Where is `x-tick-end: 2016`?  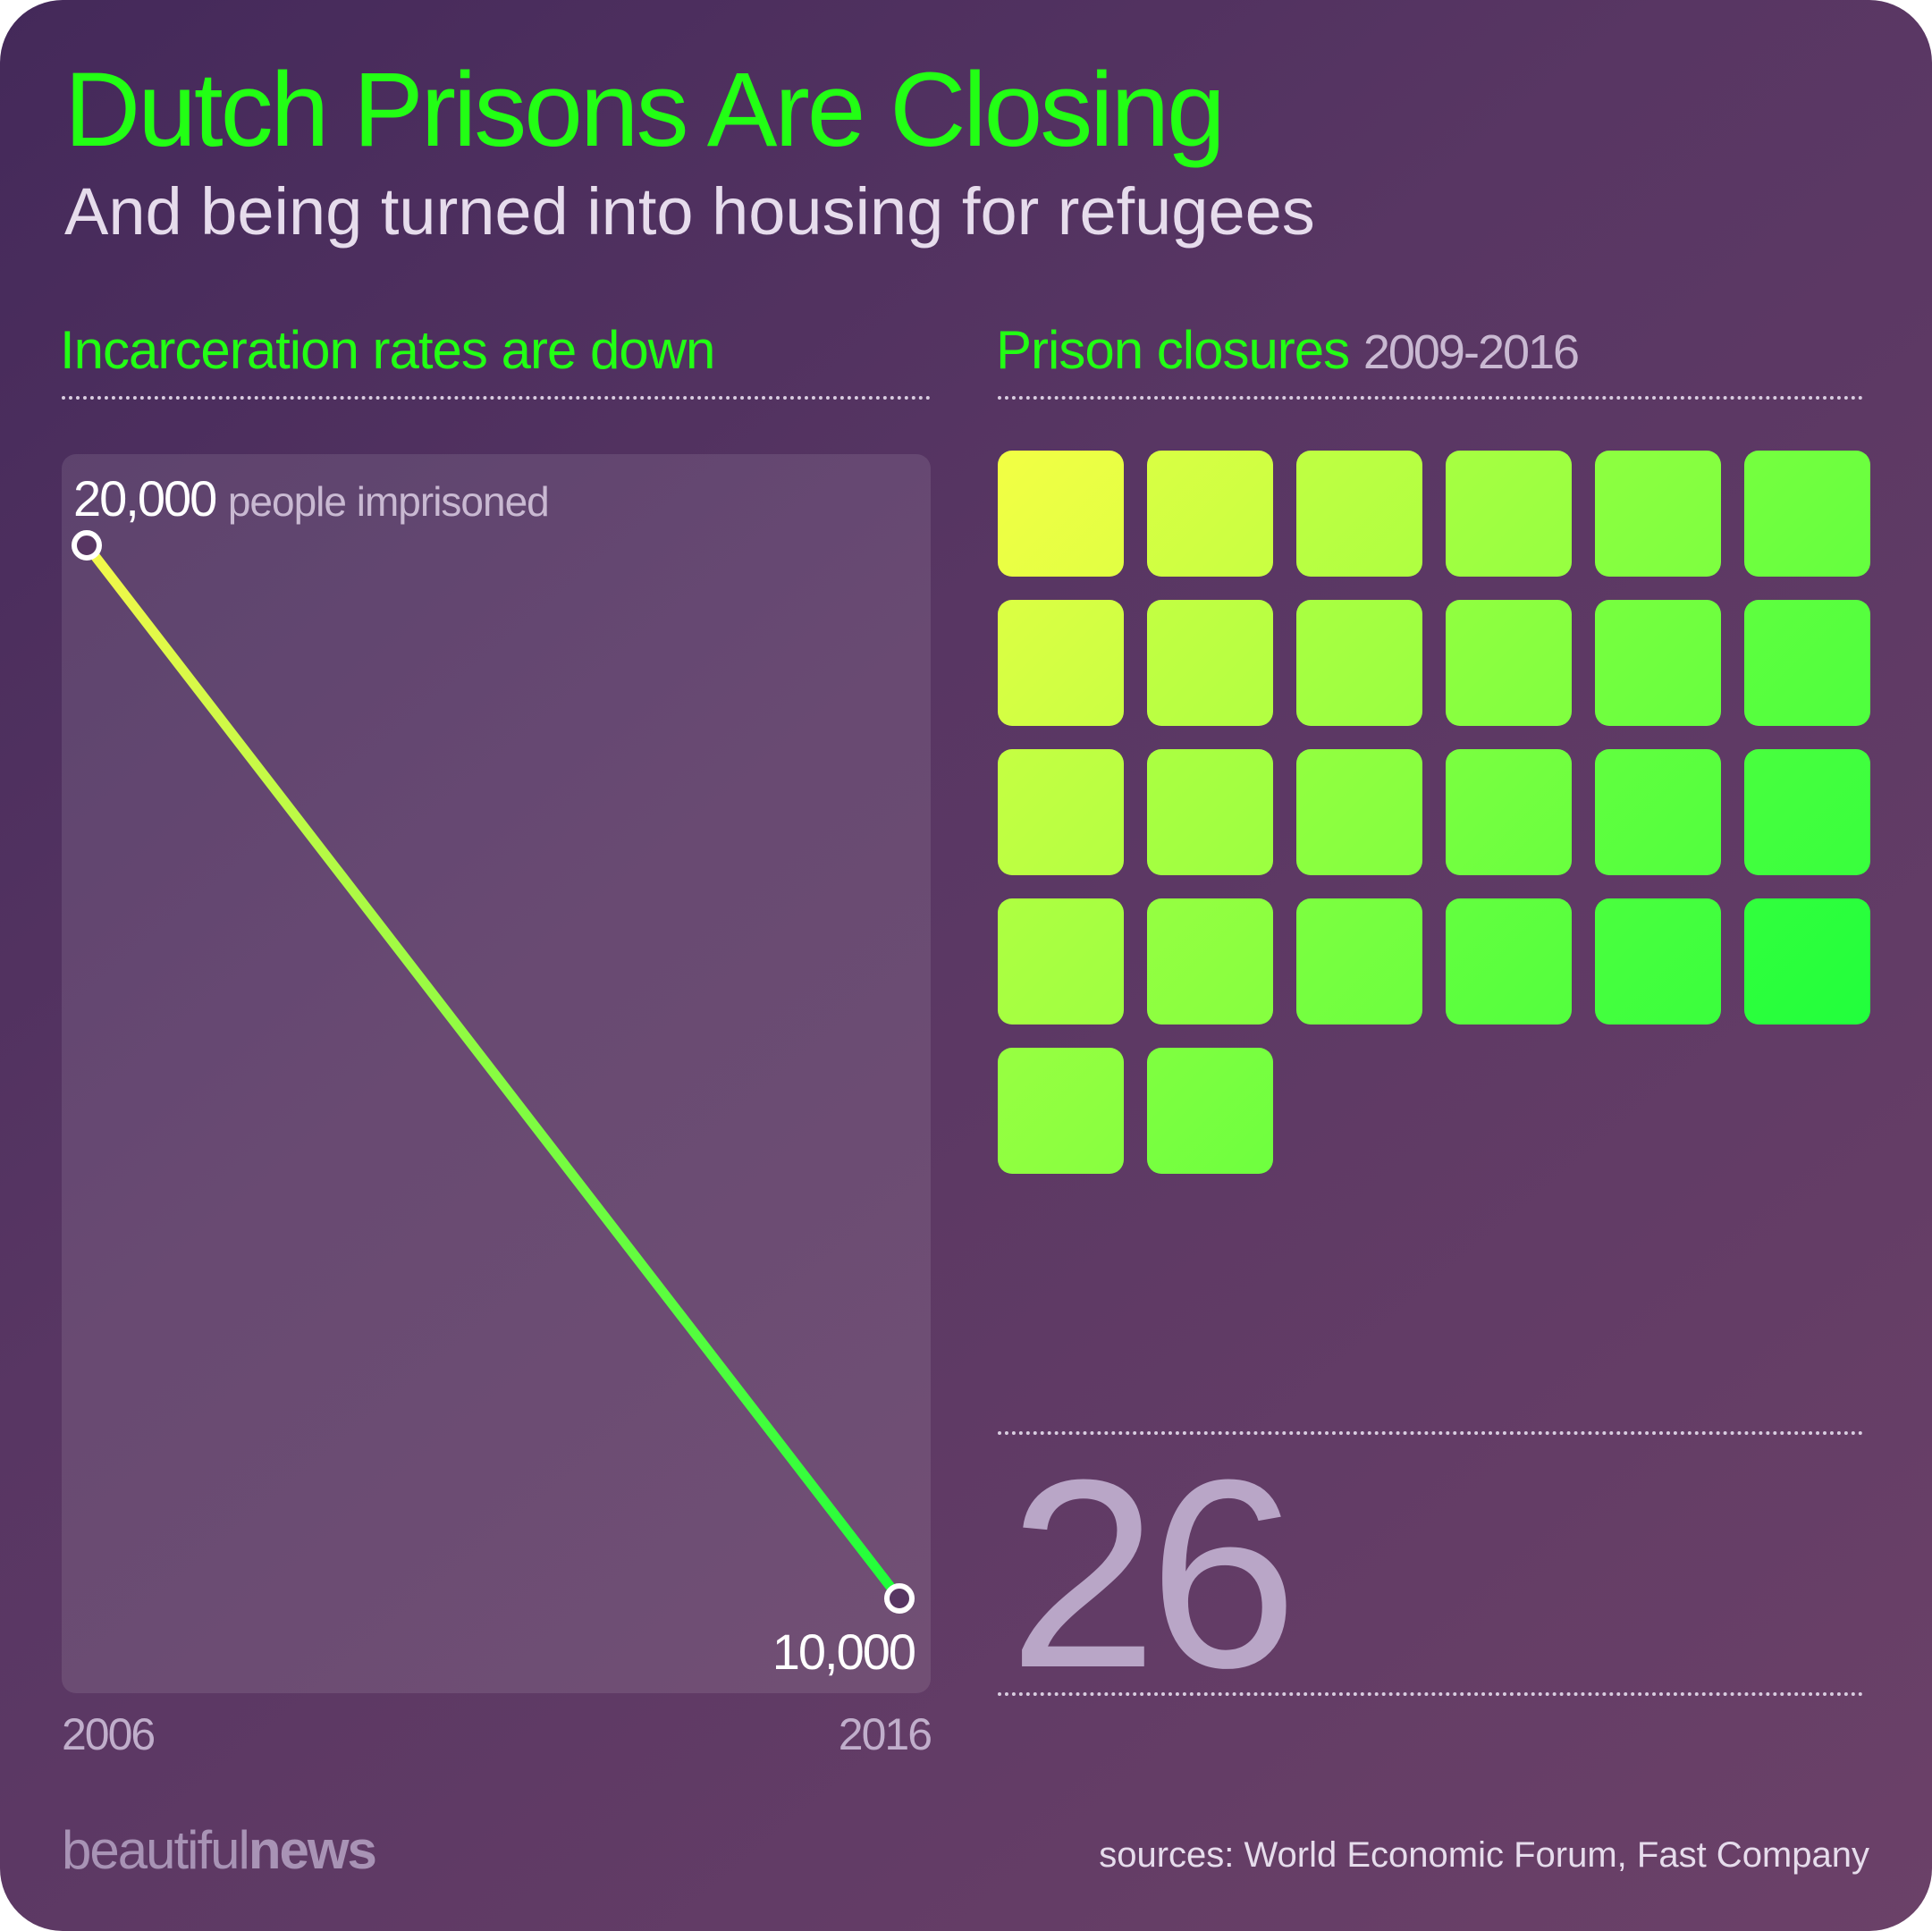
x-tick-end: 2016 is located at coordinates (885, 1734).